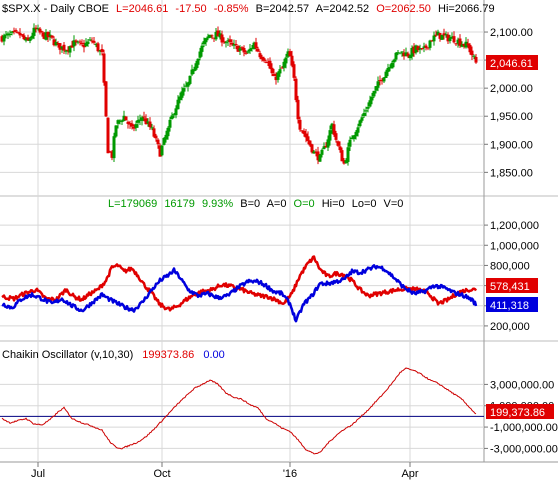  Describe the element at coordinates (250, 204) in the screenshot. I see `vol-bid: B=0` at that location.